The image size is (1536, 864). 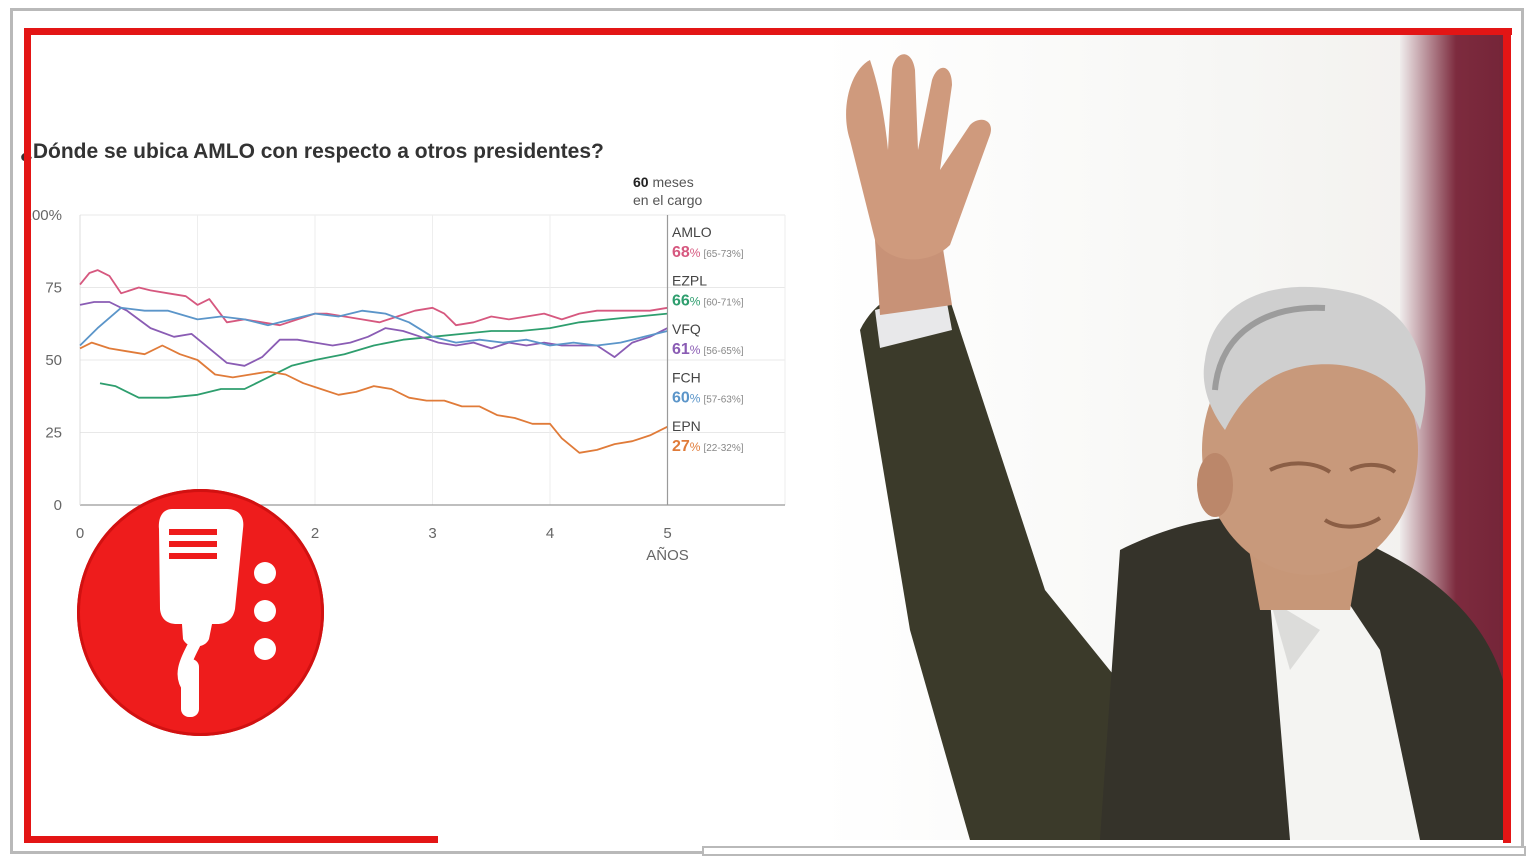 What do you see at coordinates (681, 398) in the screenshot?
I see `legend-value-number: 60` at bounding box center [681, 398].